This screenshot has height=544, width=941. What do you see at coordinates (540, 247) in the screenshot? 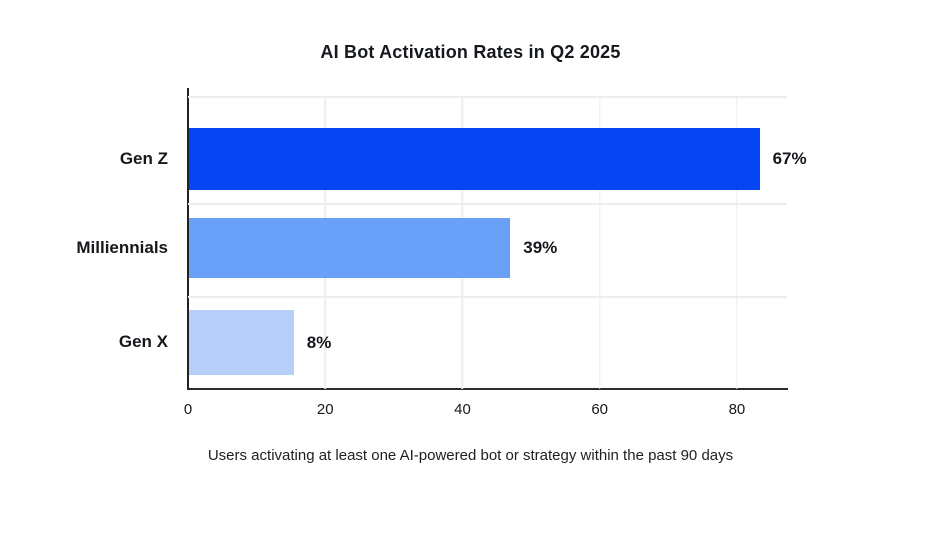
I see `bar-value-label: 39%` at bounding box center [540, 247].